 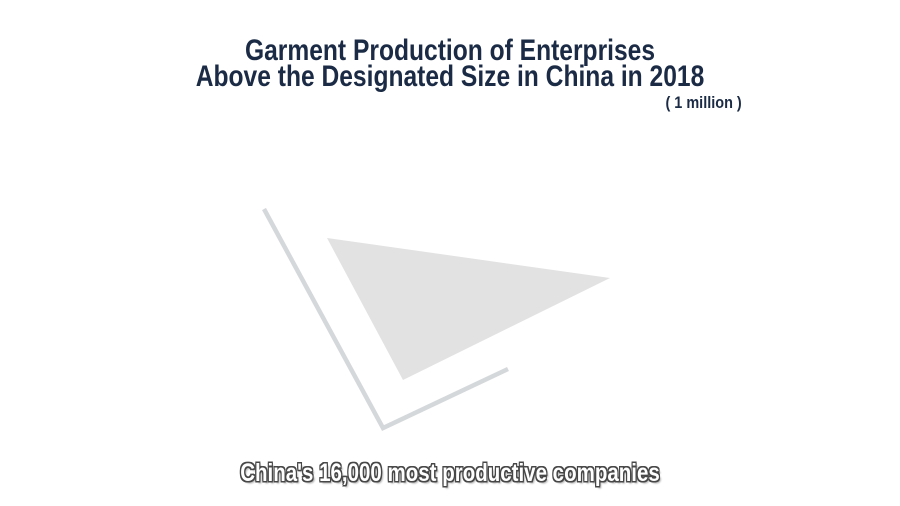 What do you see at coordinates (703, 102) in the screenshot?
I see `unit-label: ( 1 million )` at bounding box center [703, 102].